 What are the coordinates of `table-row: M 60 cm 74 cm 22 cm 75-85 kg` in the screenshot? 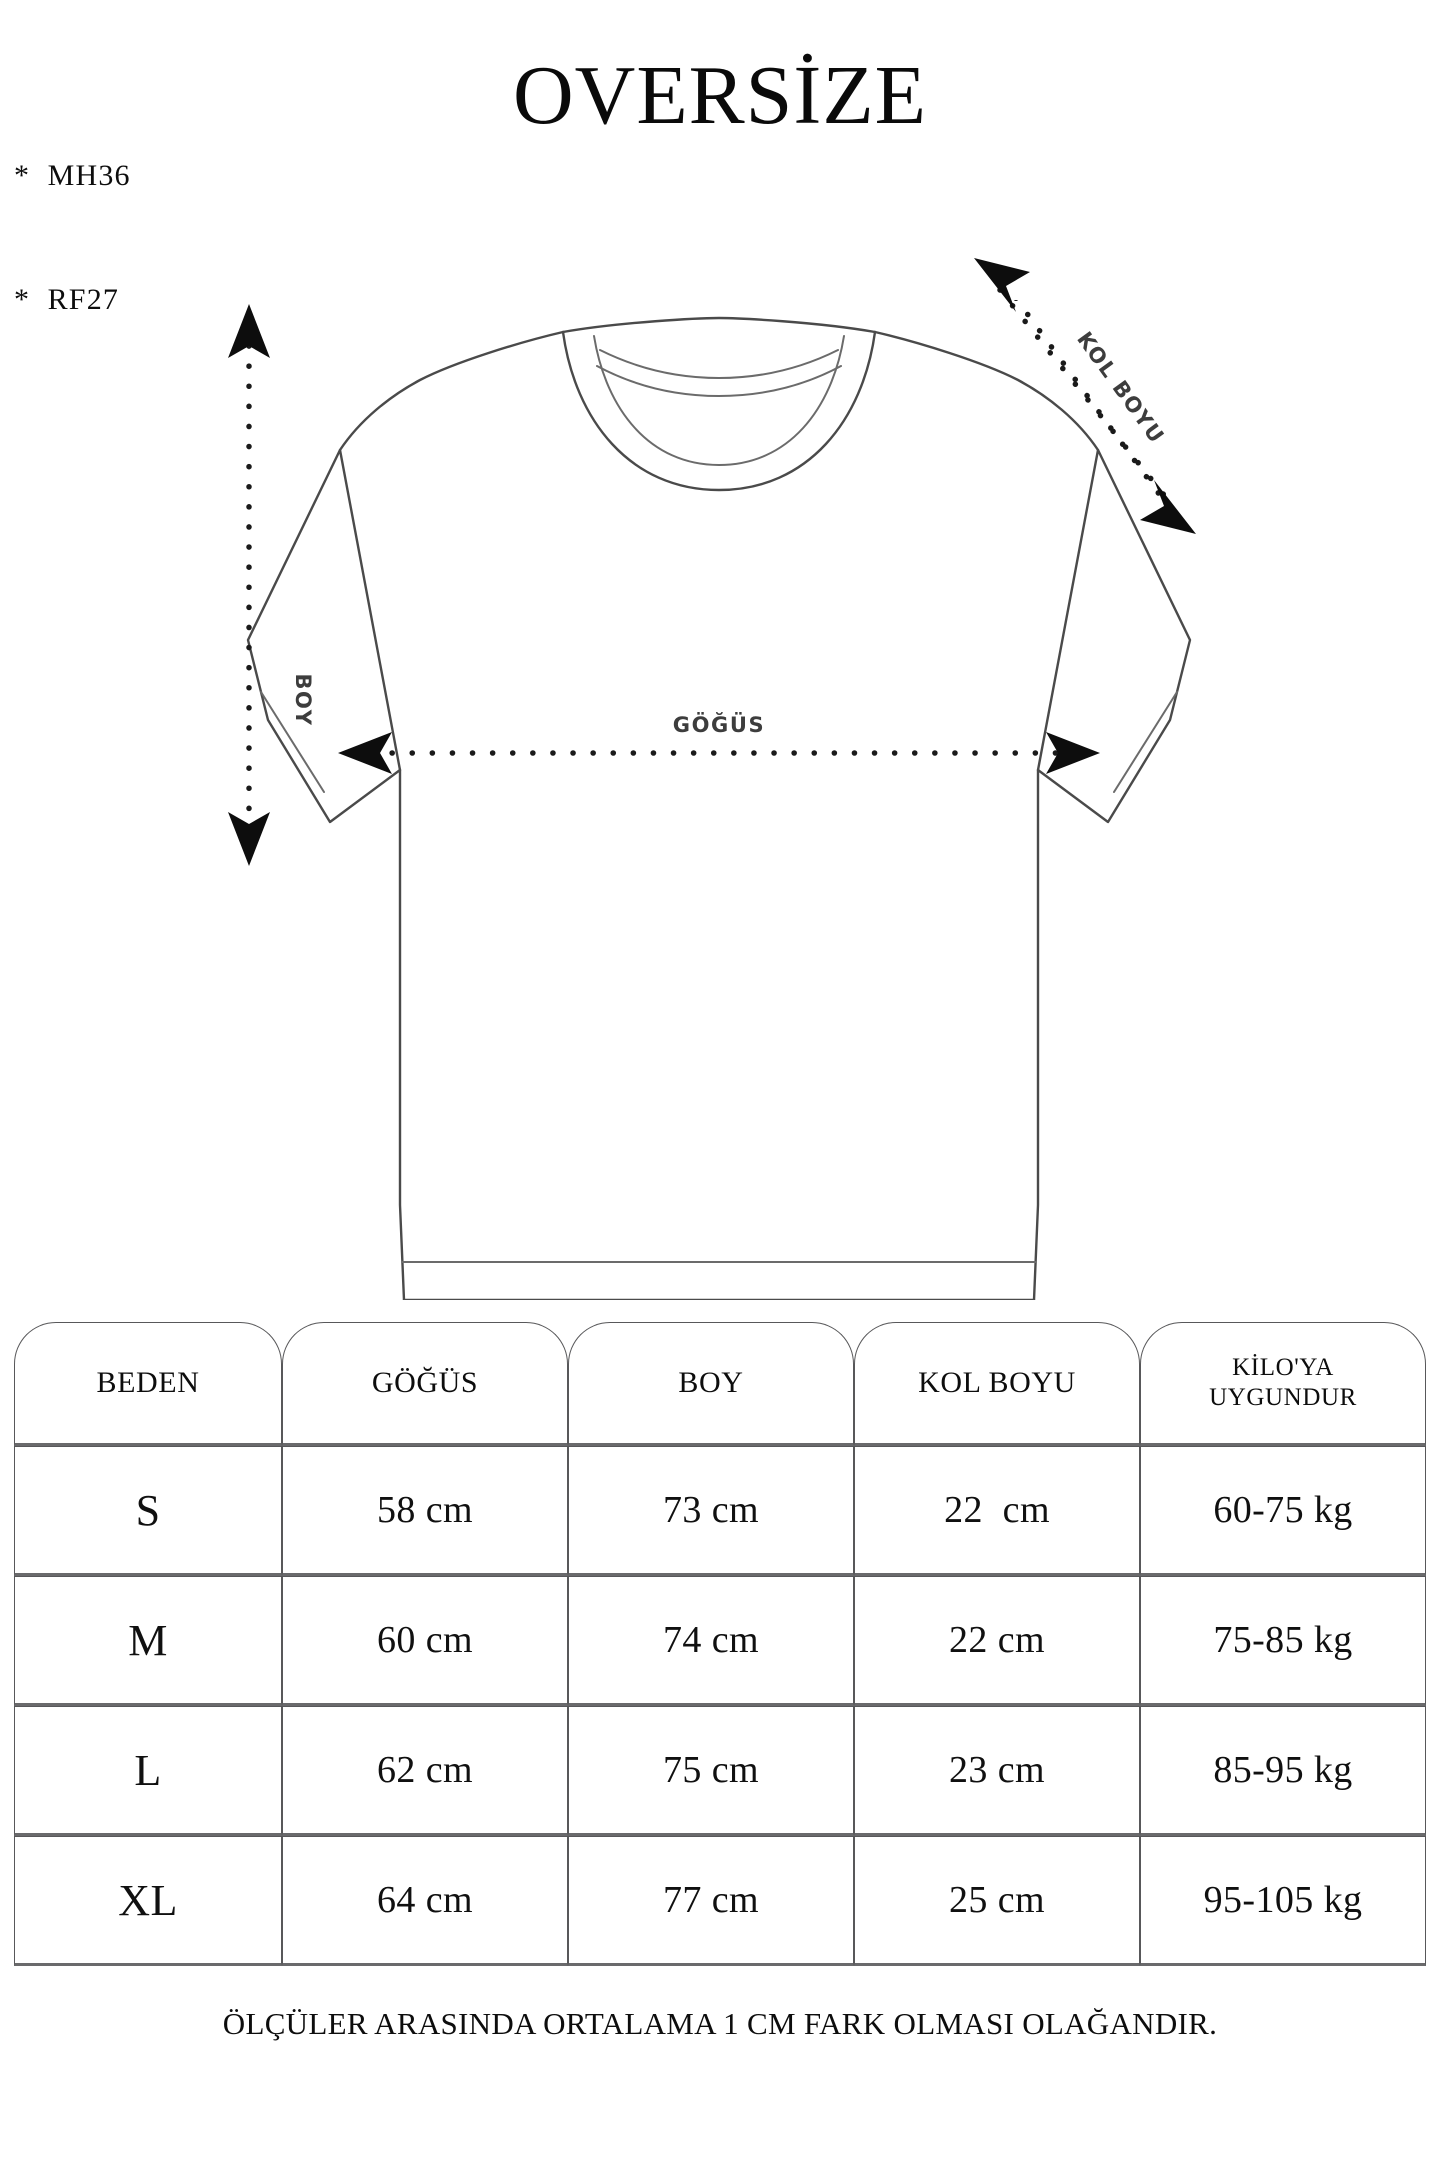 It's located at (720, 1641).